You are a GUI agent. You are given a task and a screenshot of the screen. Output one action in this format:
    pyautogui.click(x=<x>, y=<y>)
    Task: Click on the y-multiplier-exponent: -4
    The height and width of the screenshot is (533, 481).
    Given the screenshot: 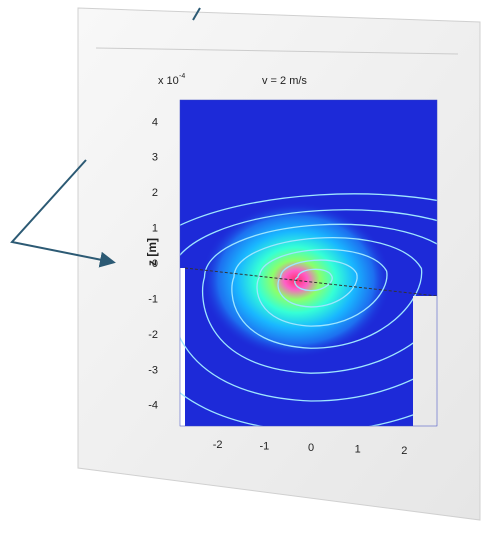 What is the action you would take?
    pyautogui.click(x=182, y=76)
    